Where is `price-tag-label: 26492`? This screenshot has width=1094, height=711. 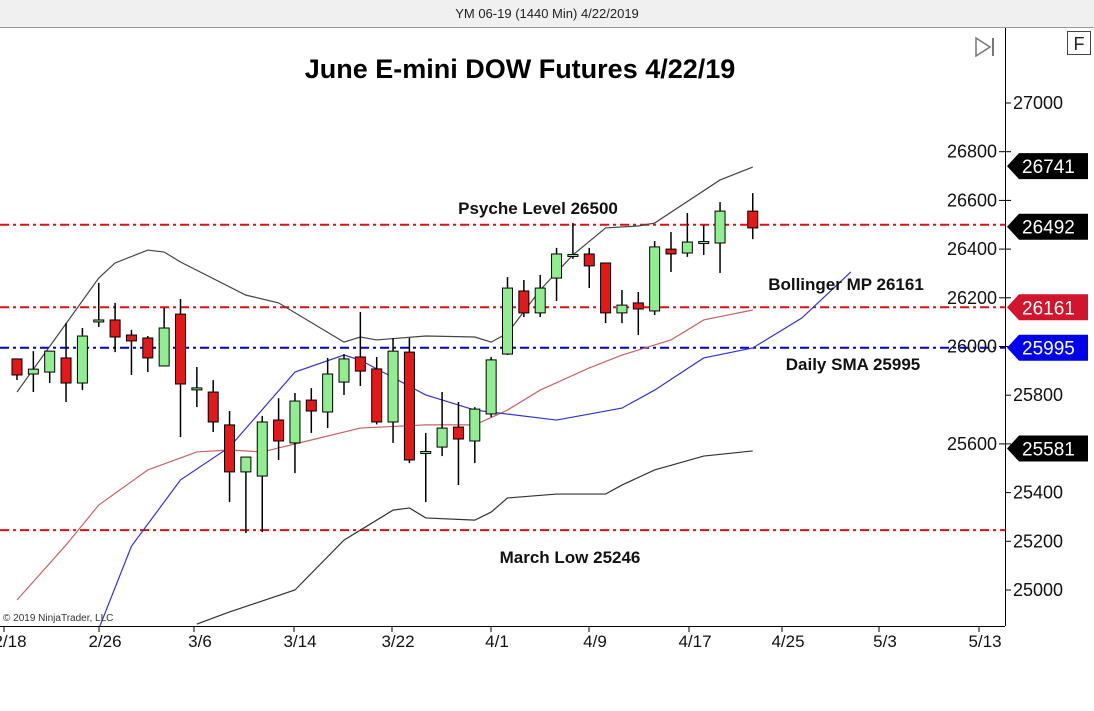 price-tag-label: 26492 is located at coordinates (1048, 228).